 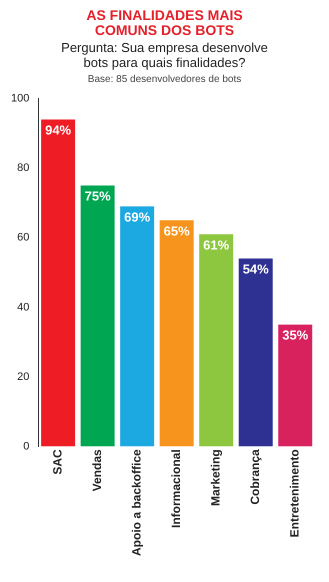 I want to click on data-label: 61%, so click(x=216, y=244).